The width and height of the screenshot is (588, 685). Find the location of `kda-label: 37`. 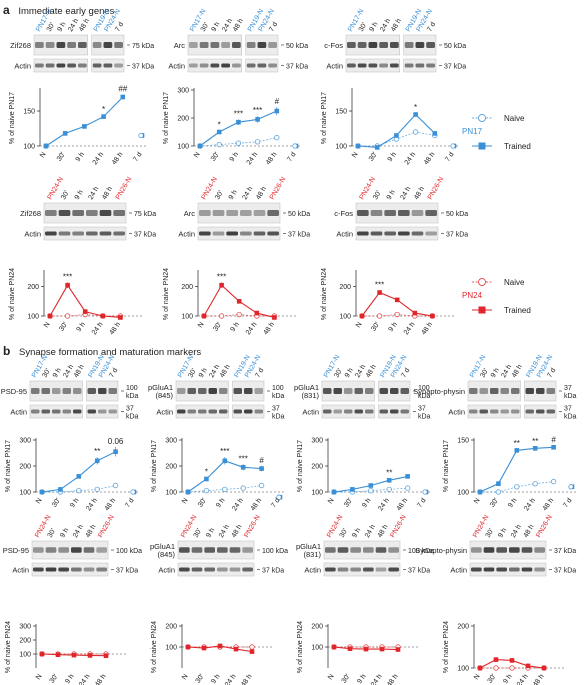

kda-label: 37 is located at coordinates (568, 388).